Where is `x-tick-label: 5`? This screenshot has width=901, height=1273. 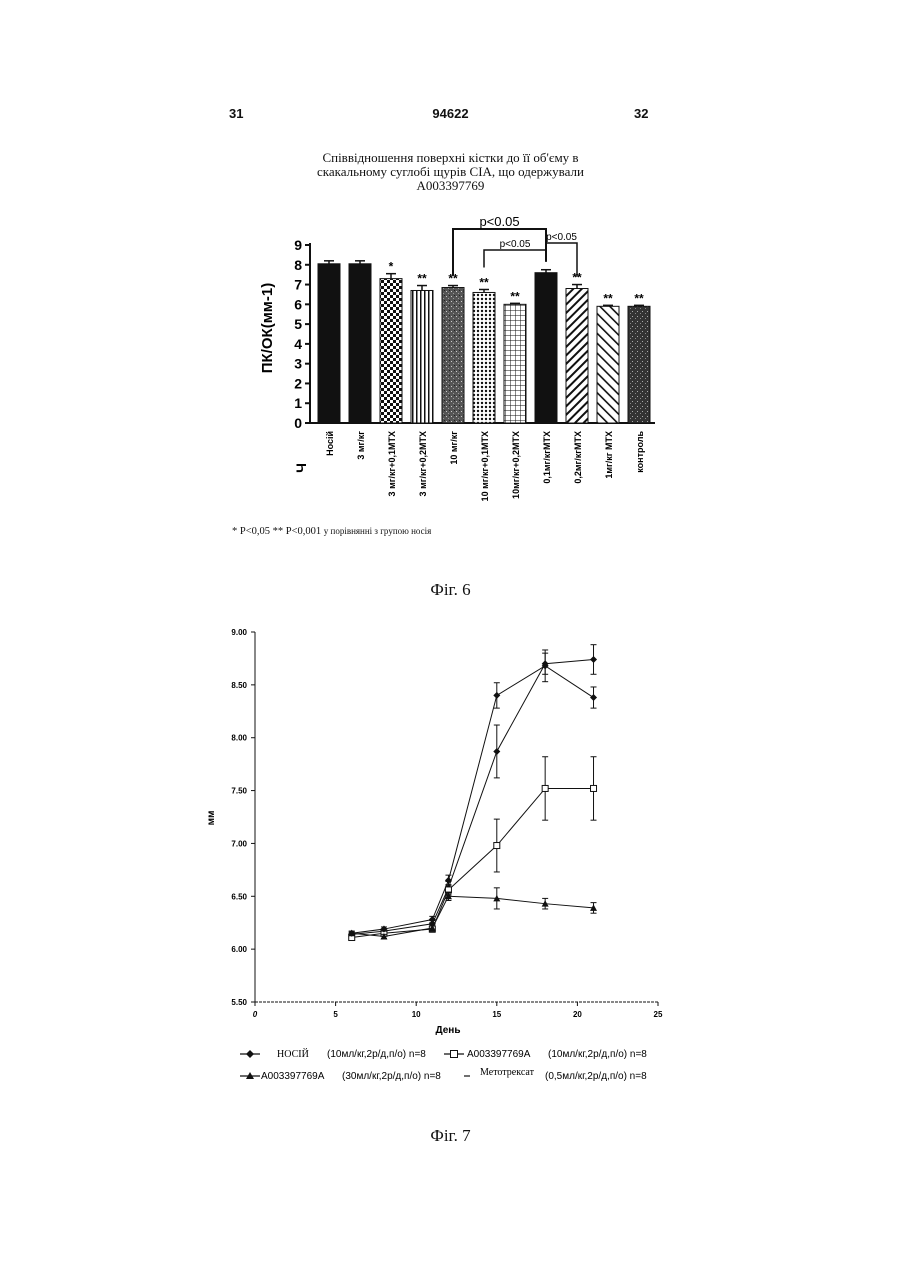
x-tick-label: 5 is located at coordinates (335, 1014).